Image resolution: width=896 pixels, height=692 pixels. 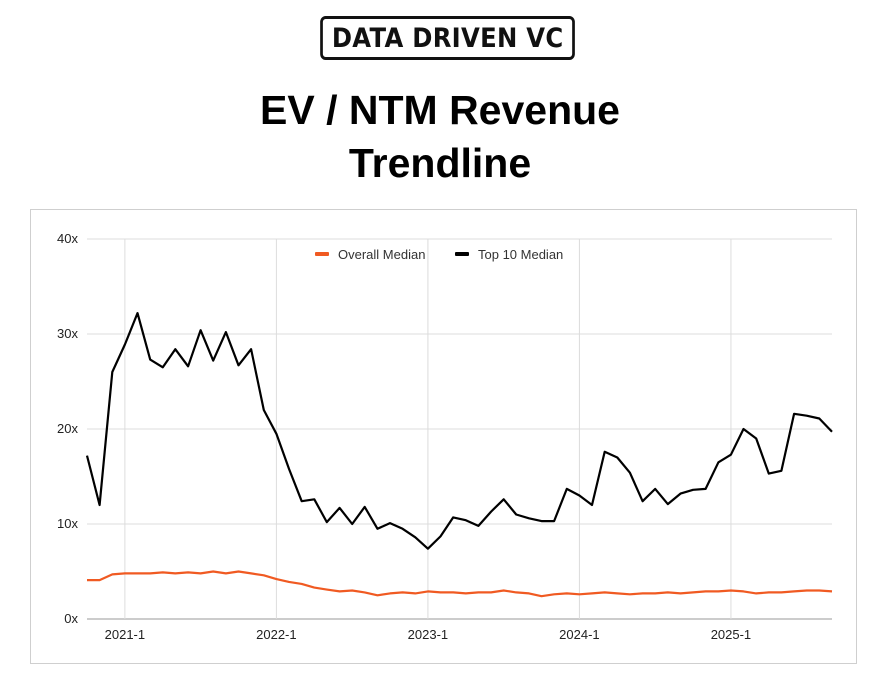 I want to click on x-tick-label: 2024-1, so click(x=579, y=634).